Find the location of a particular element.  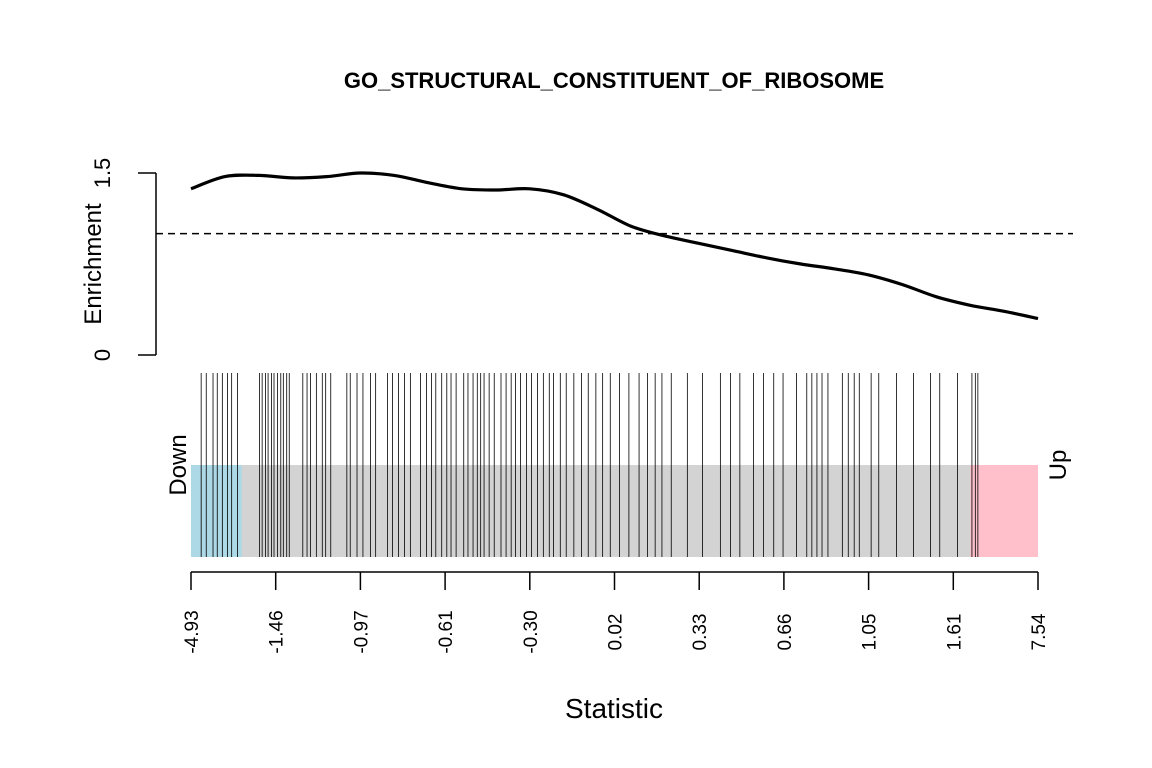

y-tick-label-low: 0 is located at coordinates (102, 355).